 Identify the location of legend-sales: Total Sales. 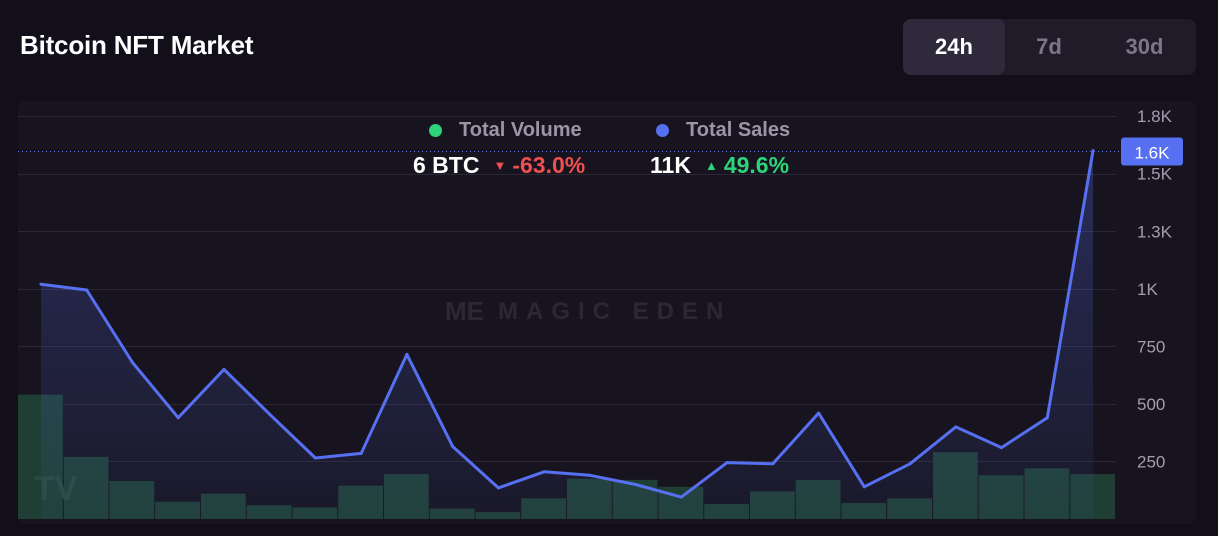
(723, 130).